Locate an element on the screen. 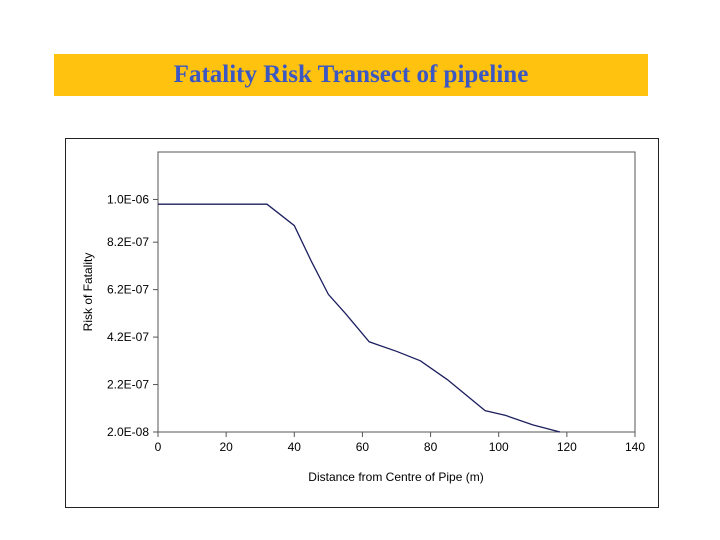 This screenshot has width=720, height=540. x-axis-title: Distance from Centre of Pipe (m) is located at coordinates (395, 477).